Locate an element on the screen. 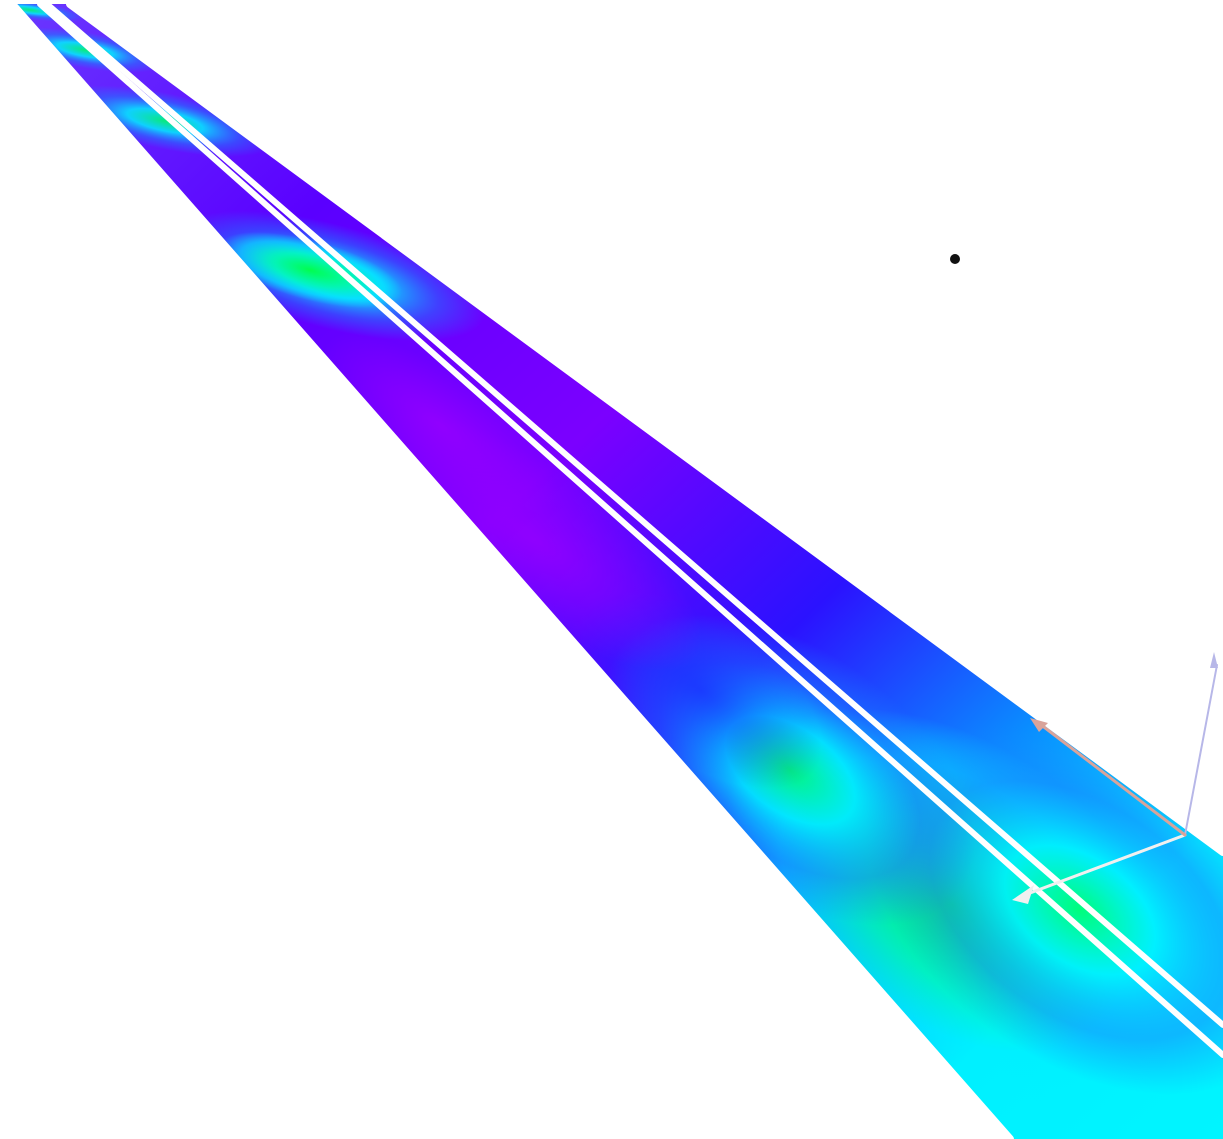  gizmo-y-axis is located at coordinates (1112, 779).